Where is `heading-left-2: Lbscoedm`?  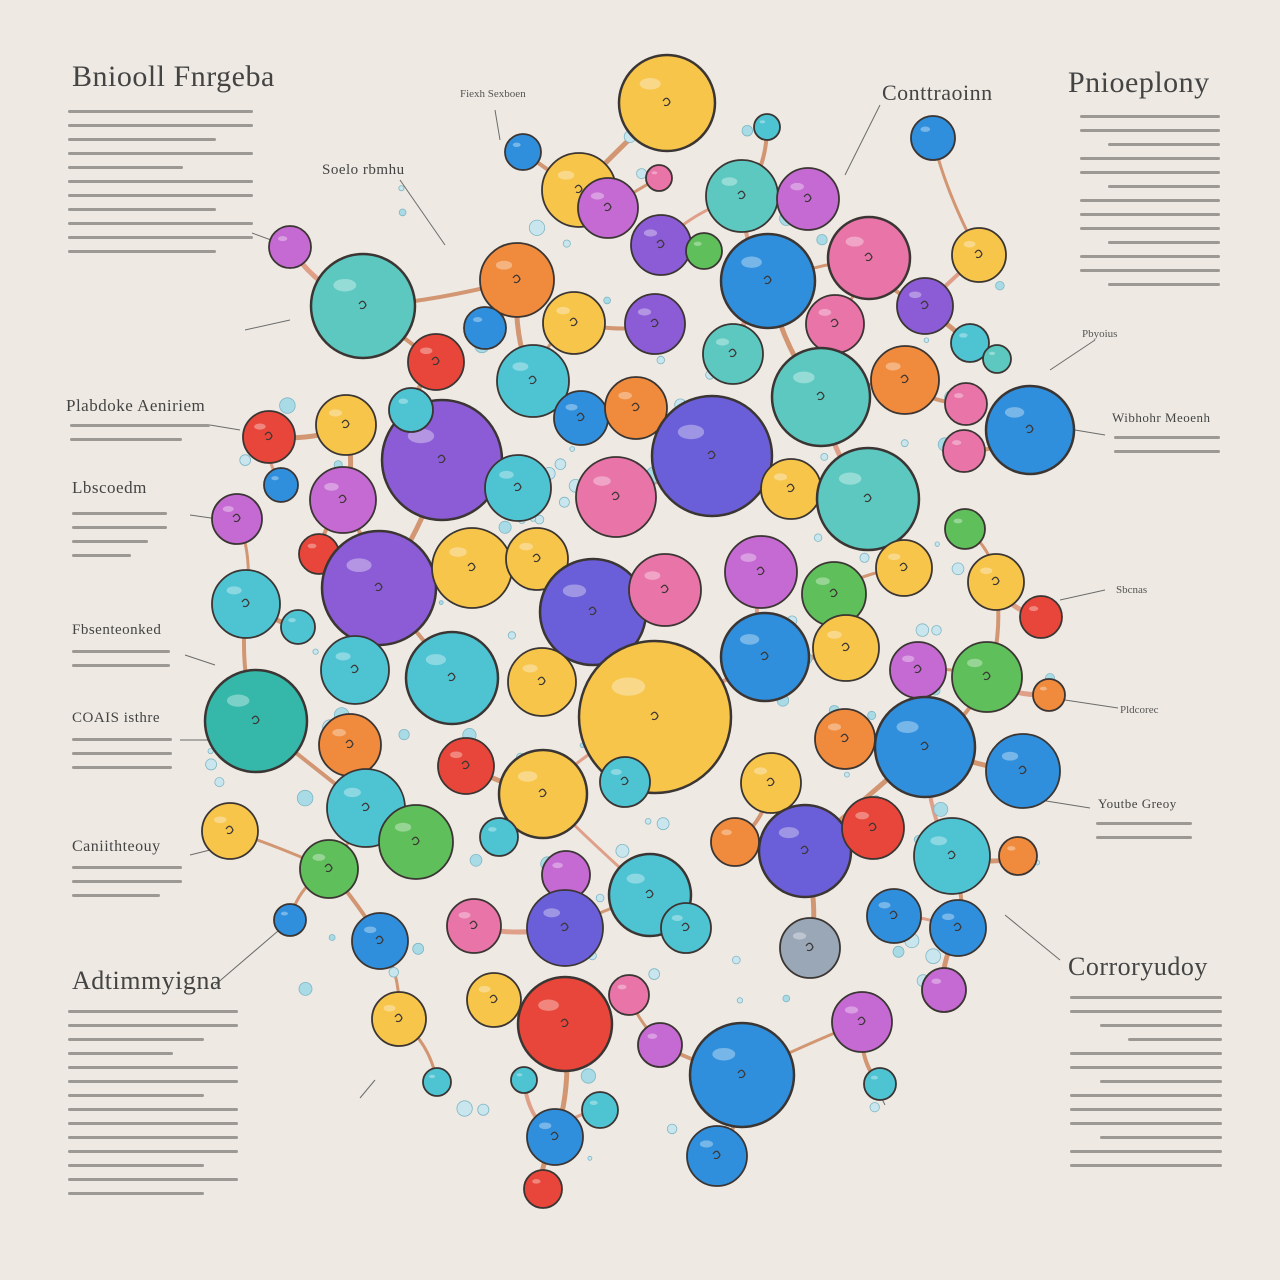
heading-left-2: Lbscoedm is located at coordinates (109, 487).